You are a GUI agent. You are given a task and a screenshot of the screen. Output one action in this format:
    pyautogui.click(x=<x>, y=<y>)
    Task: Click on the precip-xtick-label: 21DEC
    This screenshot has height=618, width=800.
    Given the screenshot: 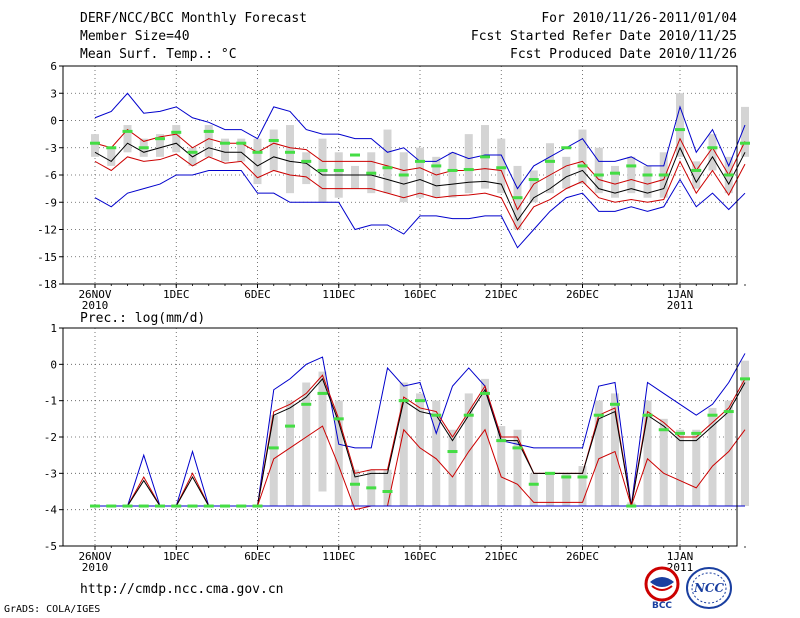 What is the action you would take?
    pyautogui.click(x=501, y=556)
    